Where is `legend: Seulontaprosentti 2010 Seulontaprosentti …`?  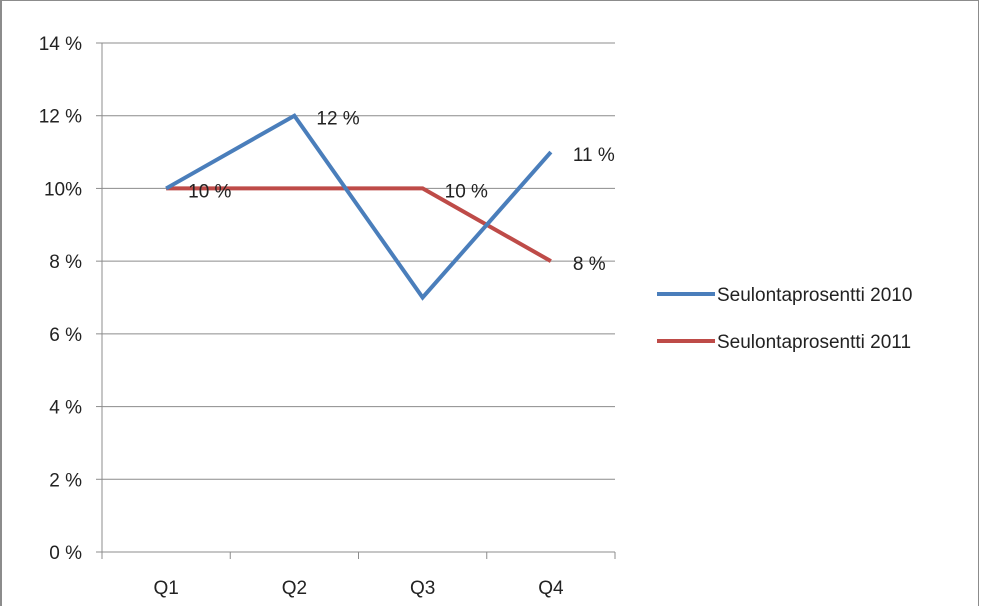
legend: Seulontaprosentti 2010 Seulontaprosentti … is located at coordinates (784, 319).